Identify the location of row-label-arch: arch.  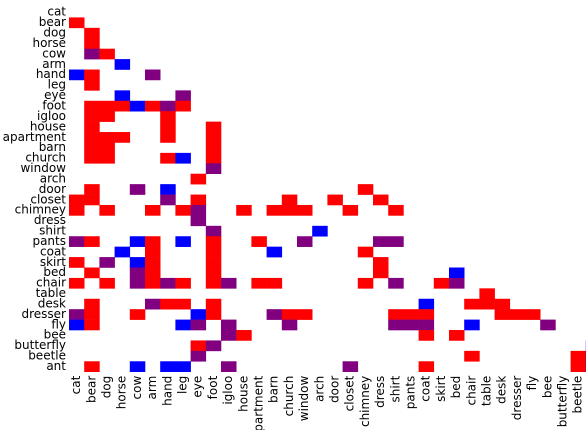
(53, 178).